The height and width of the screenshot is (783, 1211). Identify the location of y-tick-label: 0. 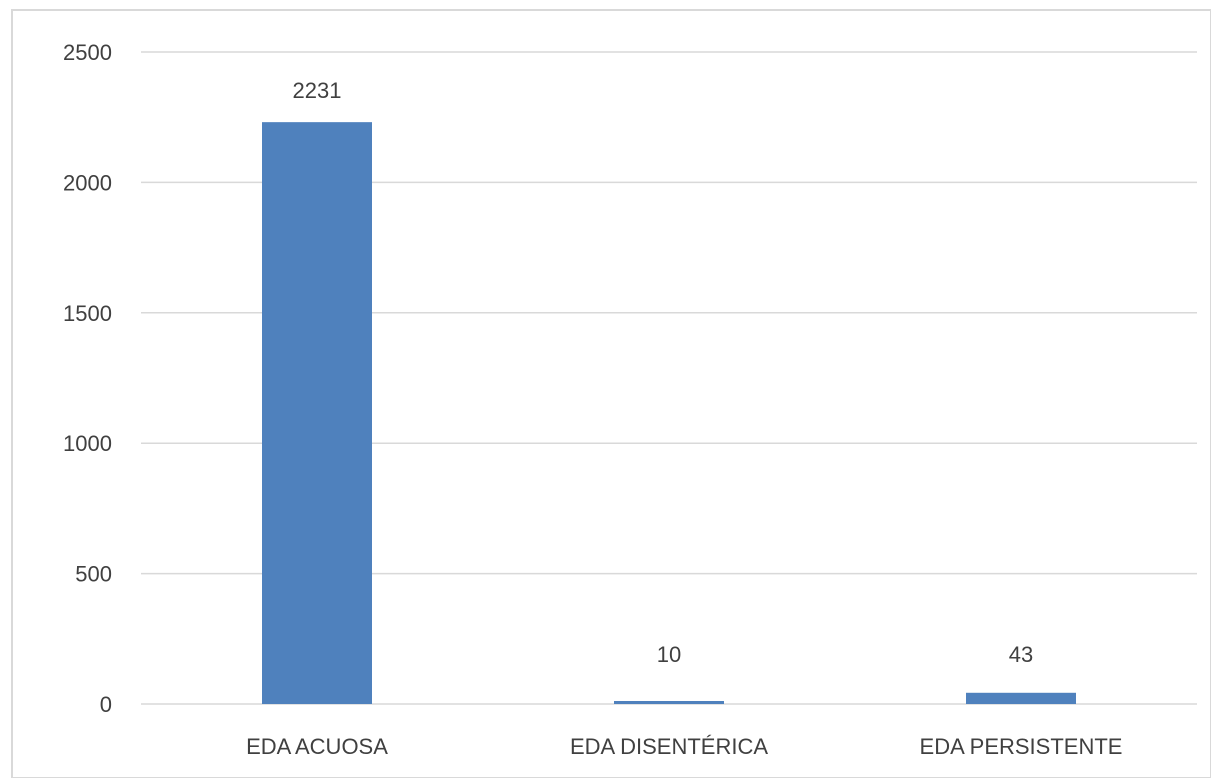
(106, 704).